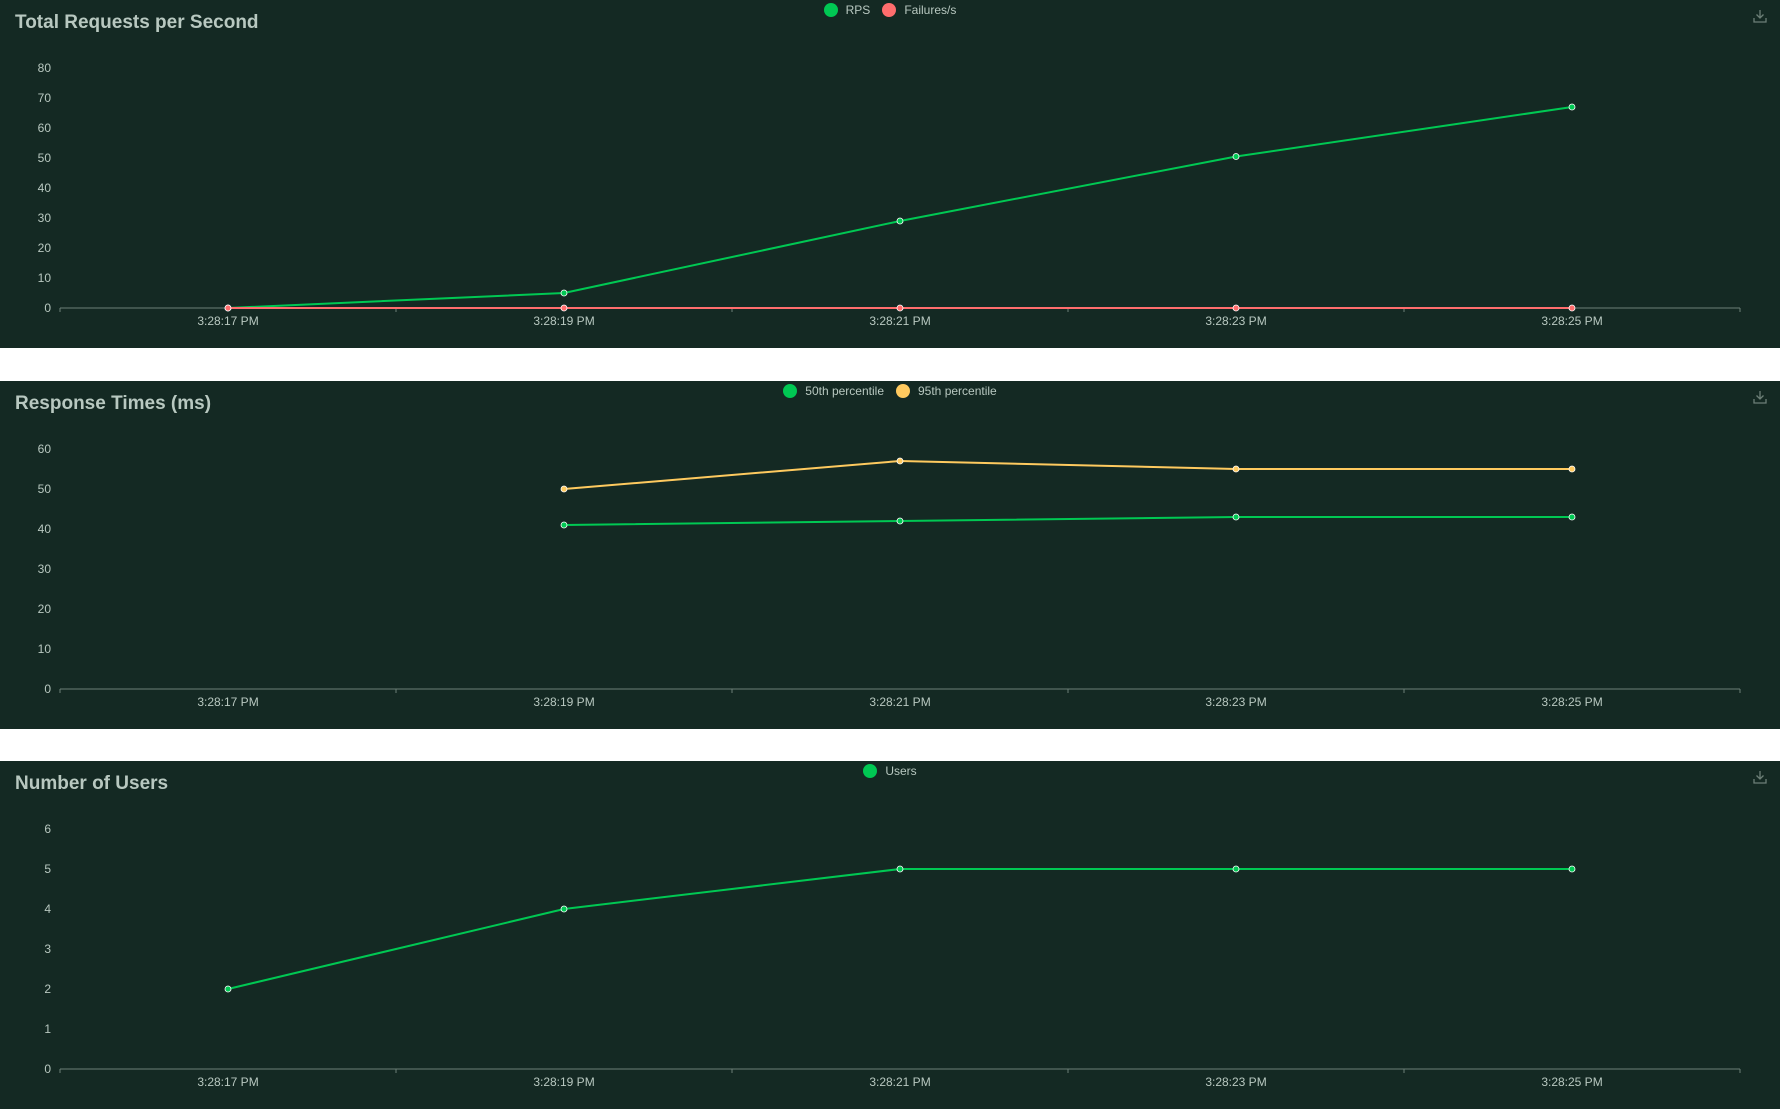  I want to click on legend-item-users: Users, so click(890, 771).